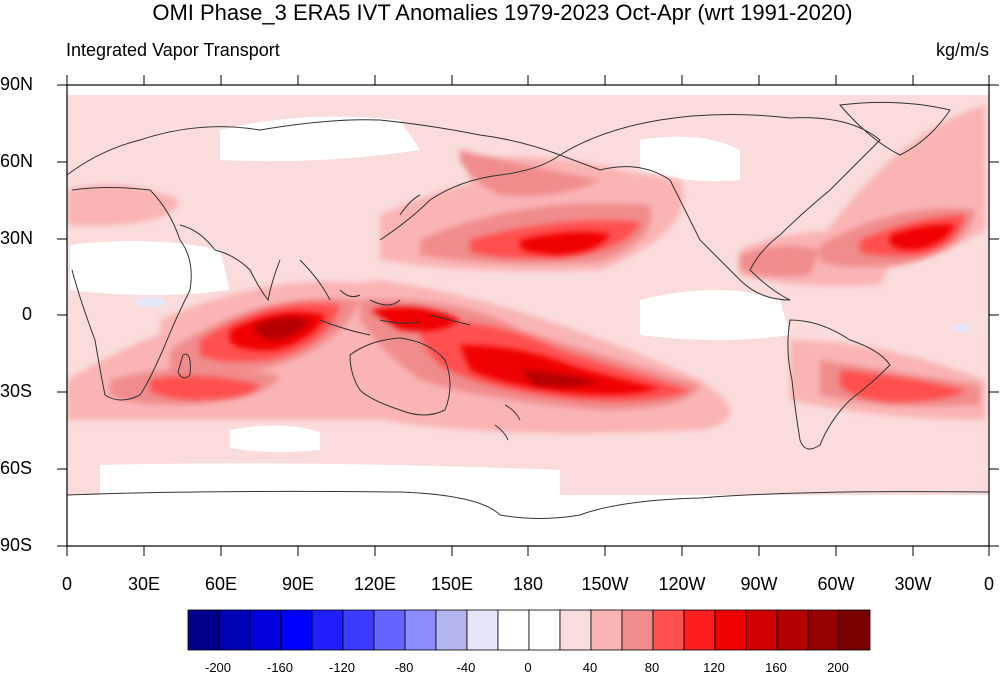  What do you see at coordinates (16, 545) in the screenshot?
I see `lat-label-90s: 90S` at bounding box center [16, 545].